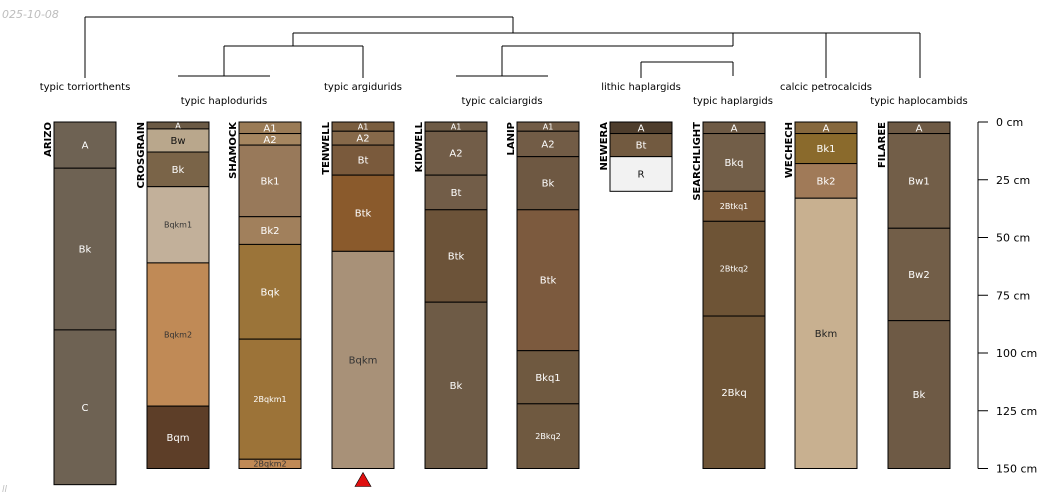 This screenshot has width=1050, height=500. I want to click on horizon-searchlight-2btkq2, so click(734, 268).